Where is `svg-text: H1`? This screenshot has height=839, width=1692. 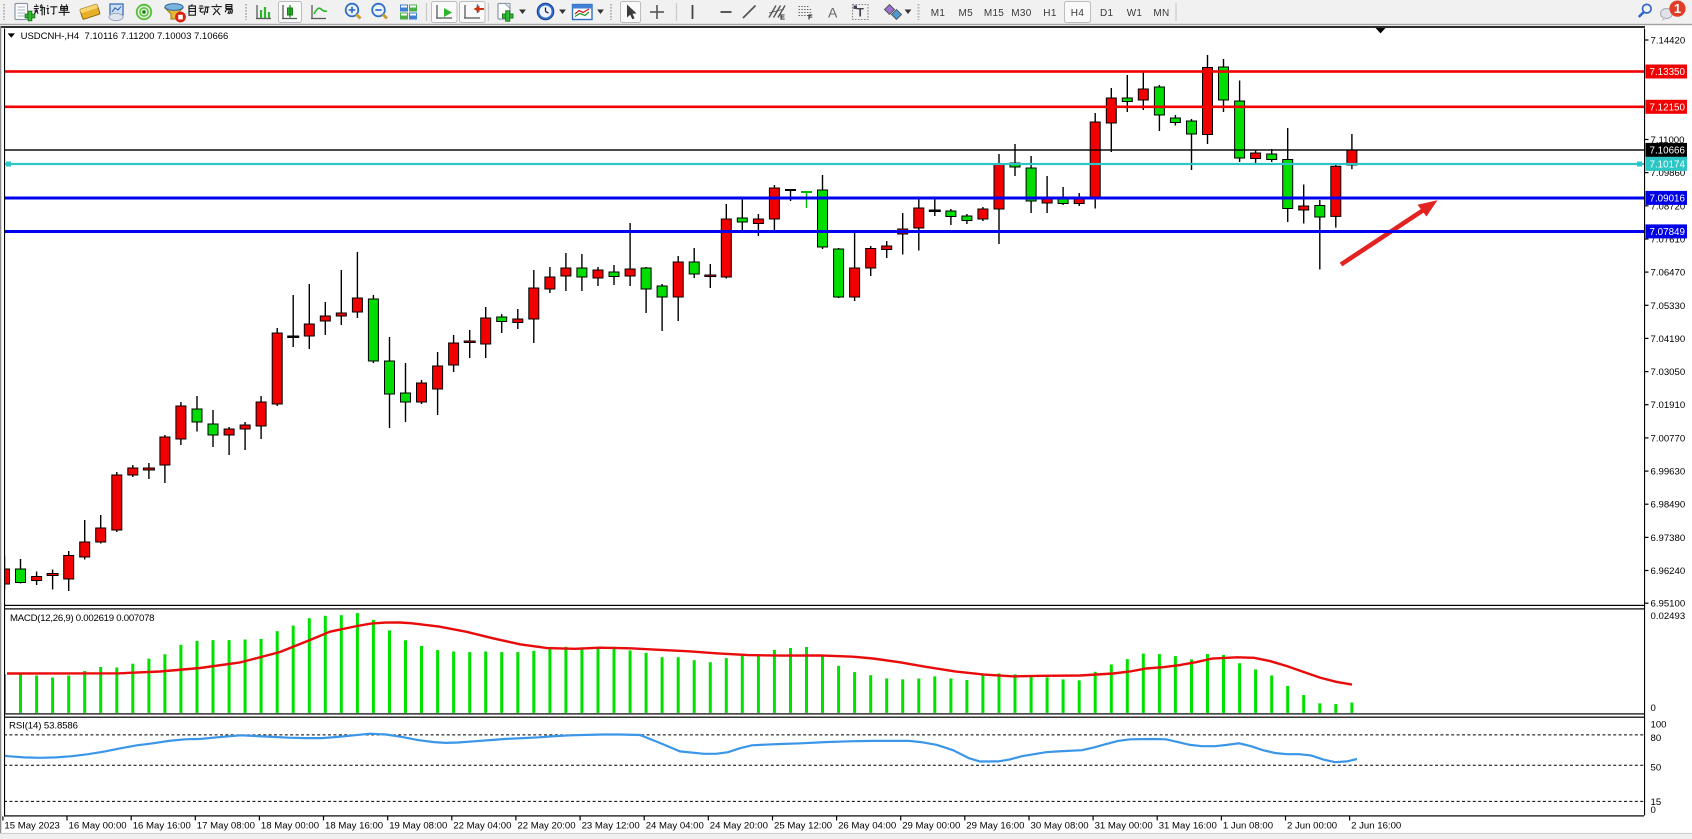
svg-text: H1 is located at coordinates (1050, 13).